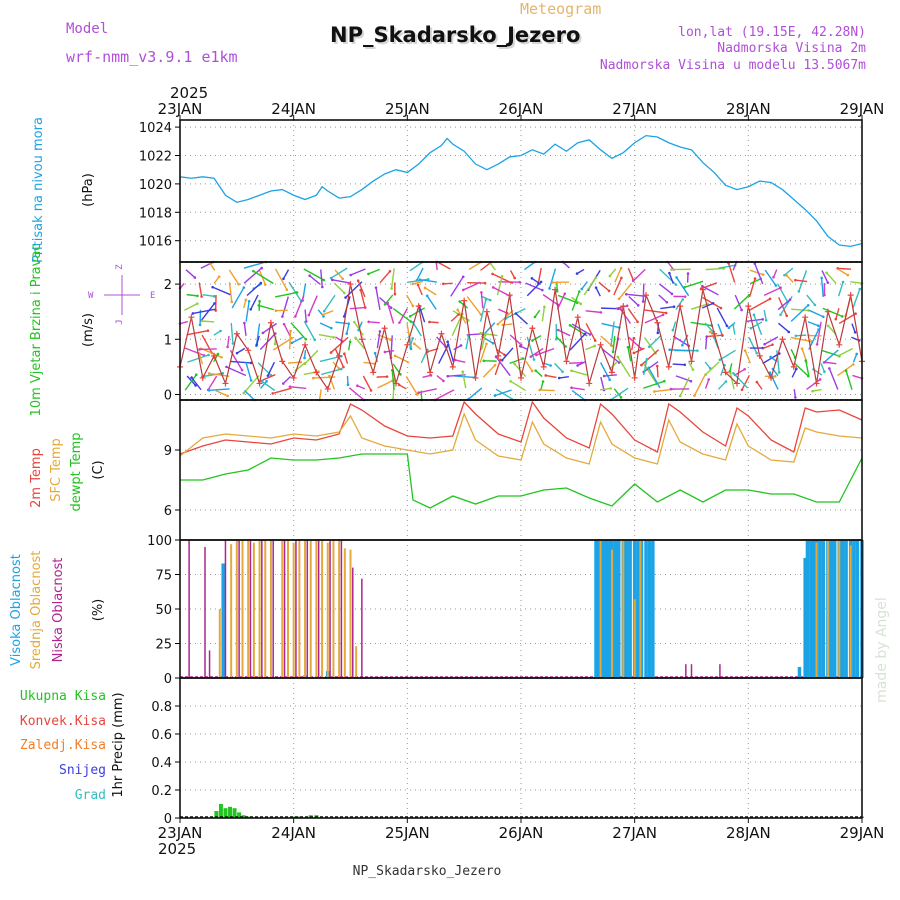  Describe the element at coordinates (250, 609) in the screenshot. I see `low-cloud-bar` at that location.